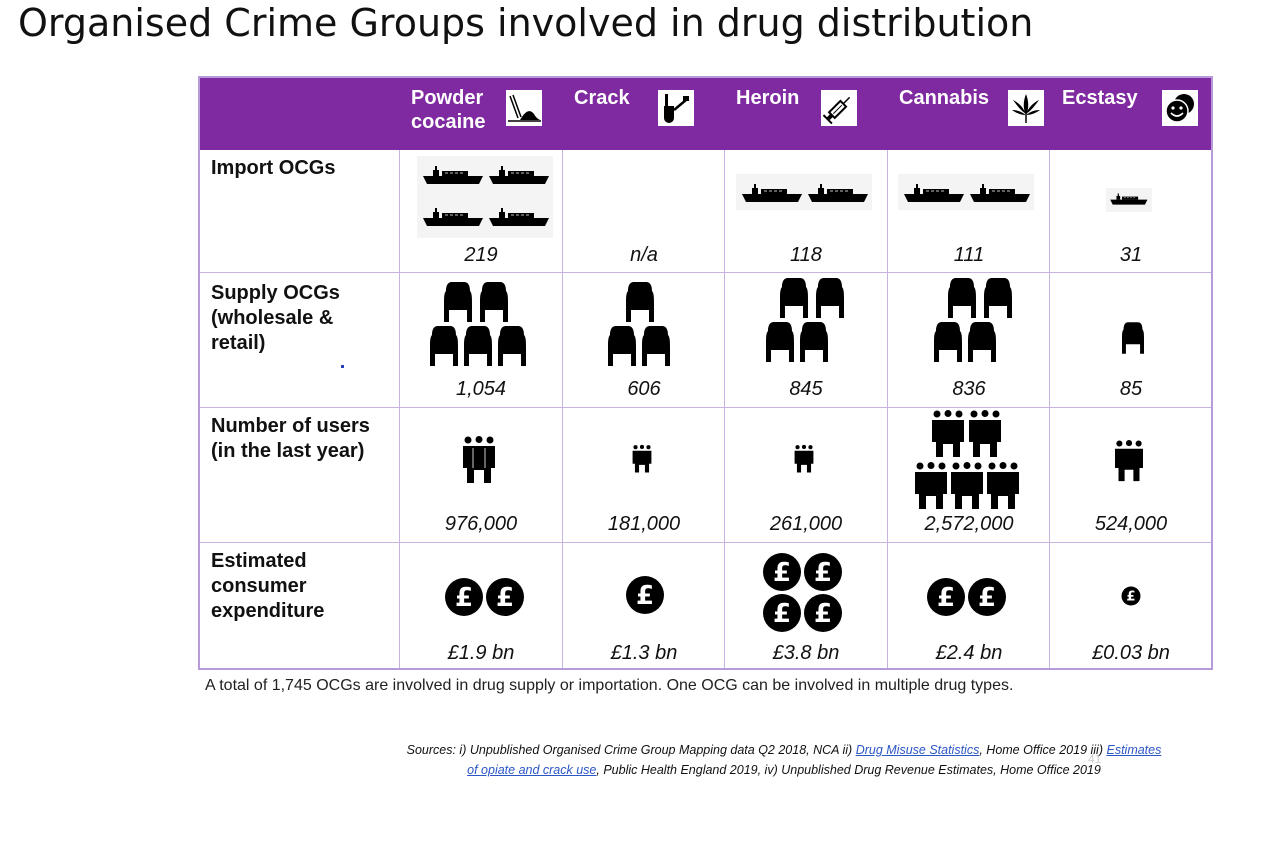 The height and width of the screenshot is (848, 1264). I want to click on expenditure-value-ecstasy: £0.03 bn, so click(1131, 653).